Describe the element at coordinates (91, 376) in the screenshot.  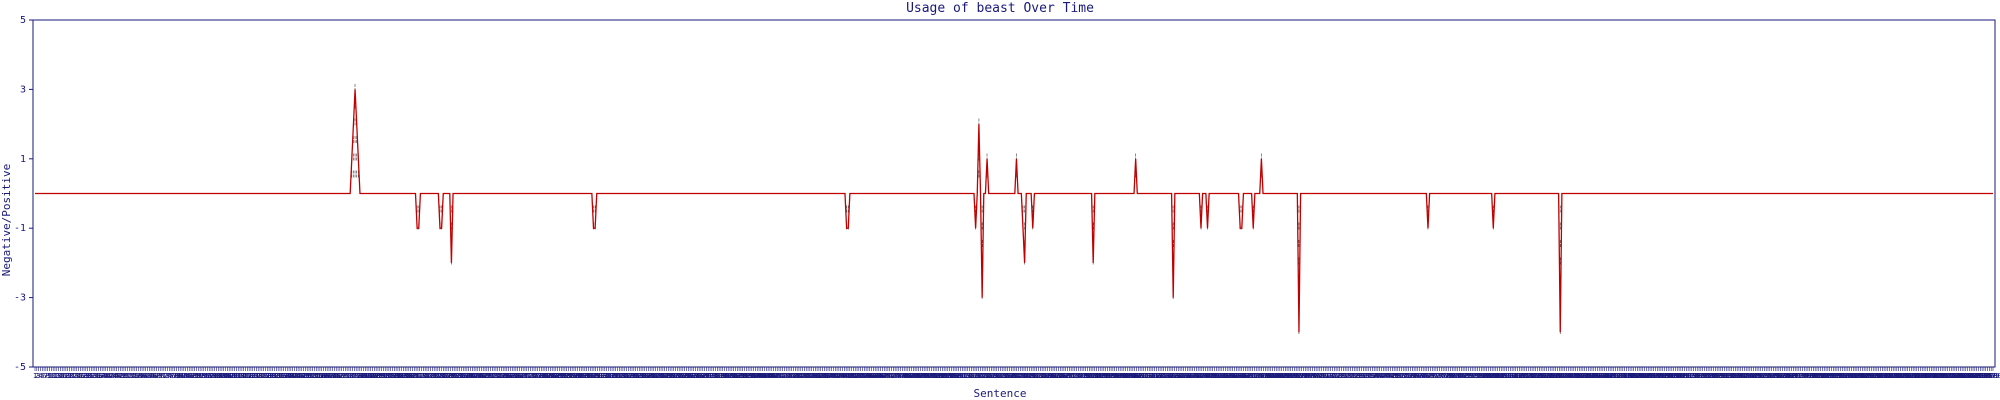
I see `x-tick-label: 32` at that location.